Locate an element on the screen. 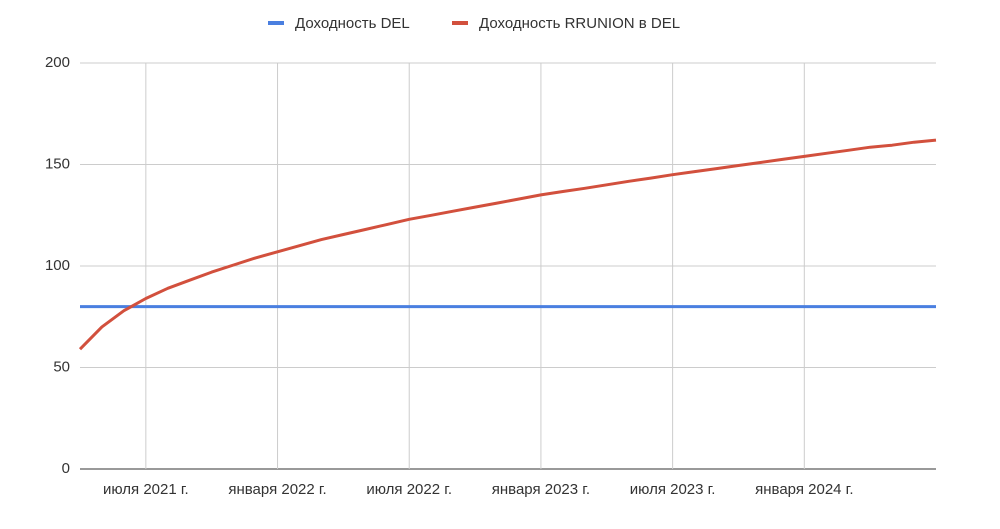 This screenshot has height=529, width=1000. y-tick-label: 0 is located at coordinates (66, 468).